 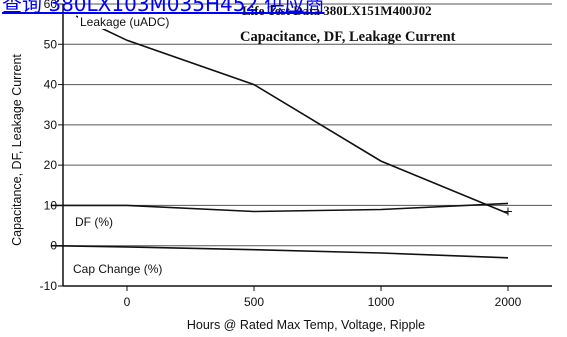 I want to click on chart-title: Life Test Data 380LX151M400J02, so click(x=337, y=10).